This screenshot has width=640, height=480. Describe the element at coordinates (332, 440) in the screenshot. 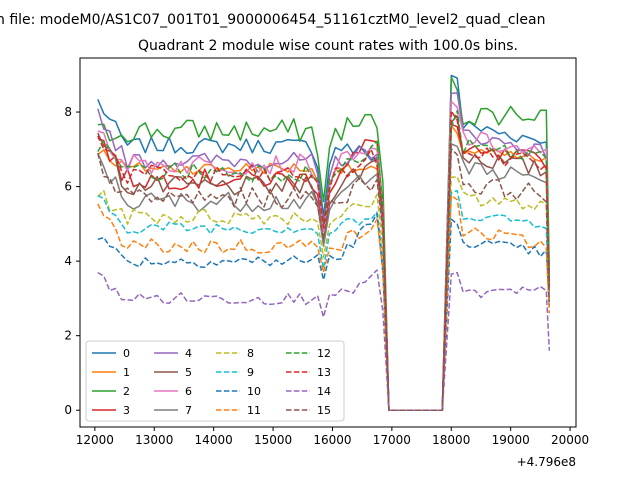

I see `x-tick-label: 16000` at that location.